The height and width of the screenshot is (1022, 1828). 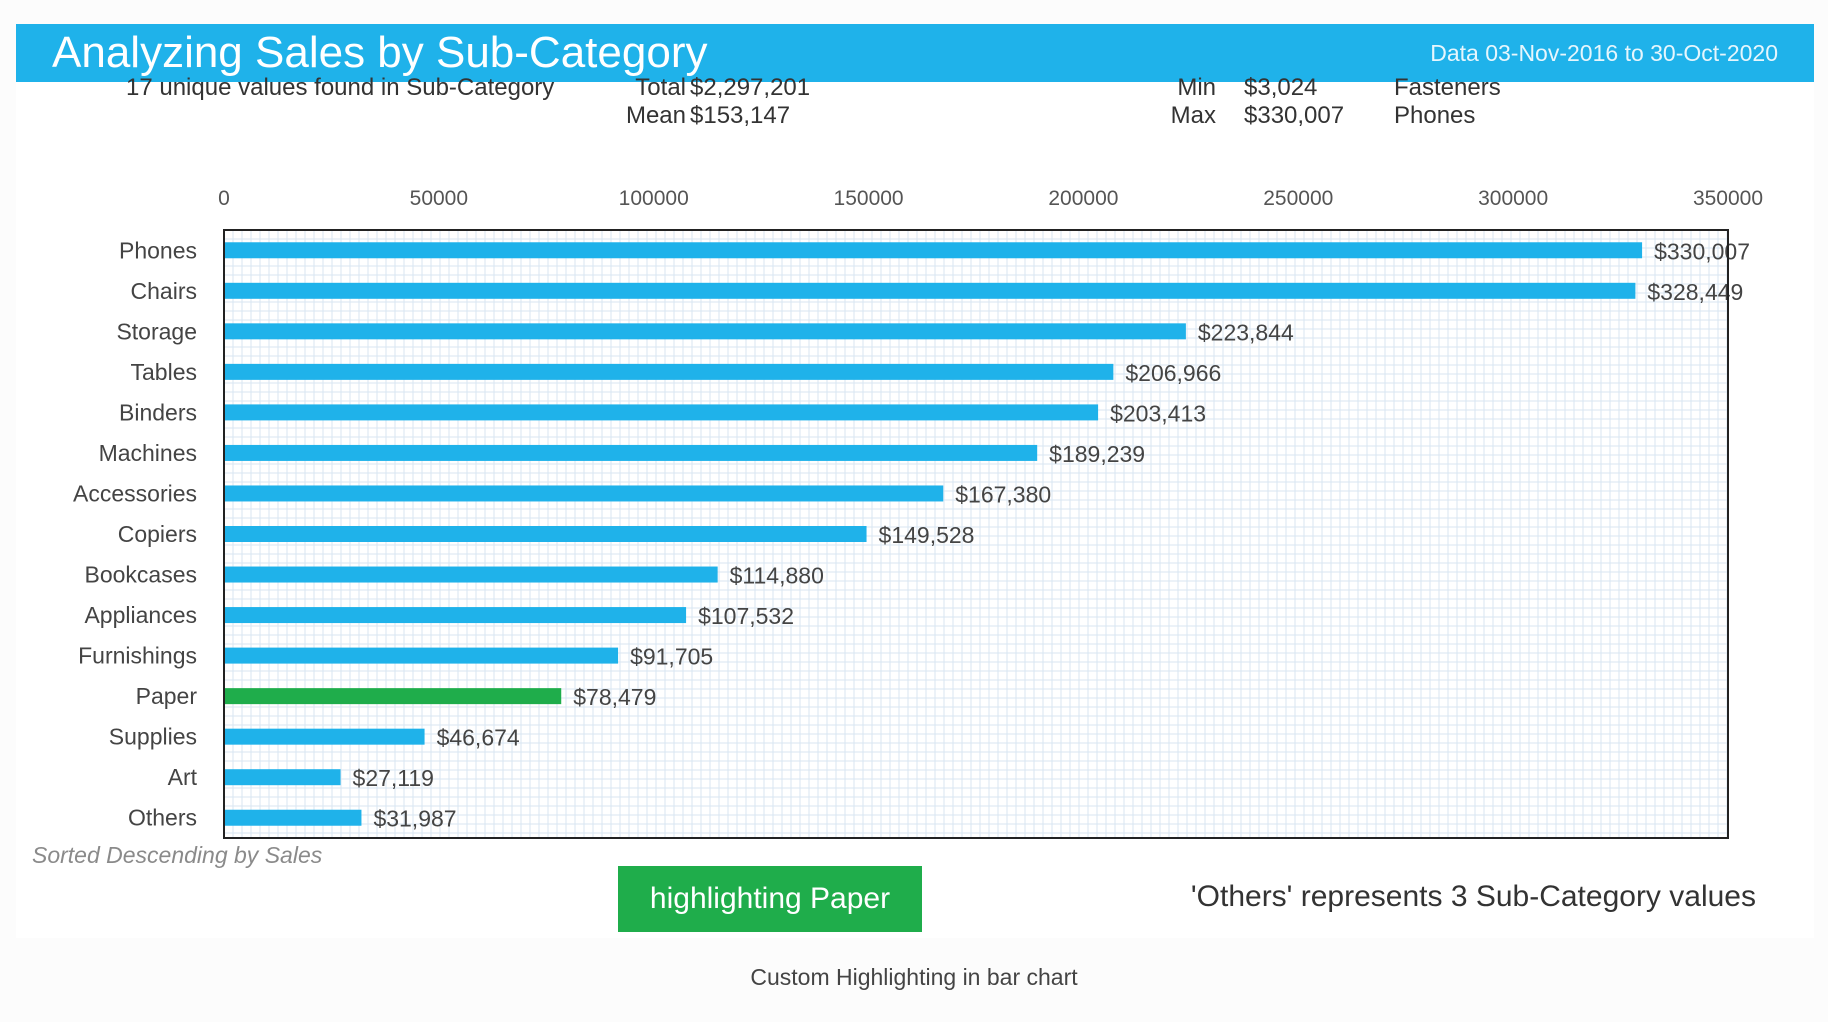 What do you see at coordinates (669, 371) in the screenshot?
I see `bar-tables` at bounding box center [669, 371].